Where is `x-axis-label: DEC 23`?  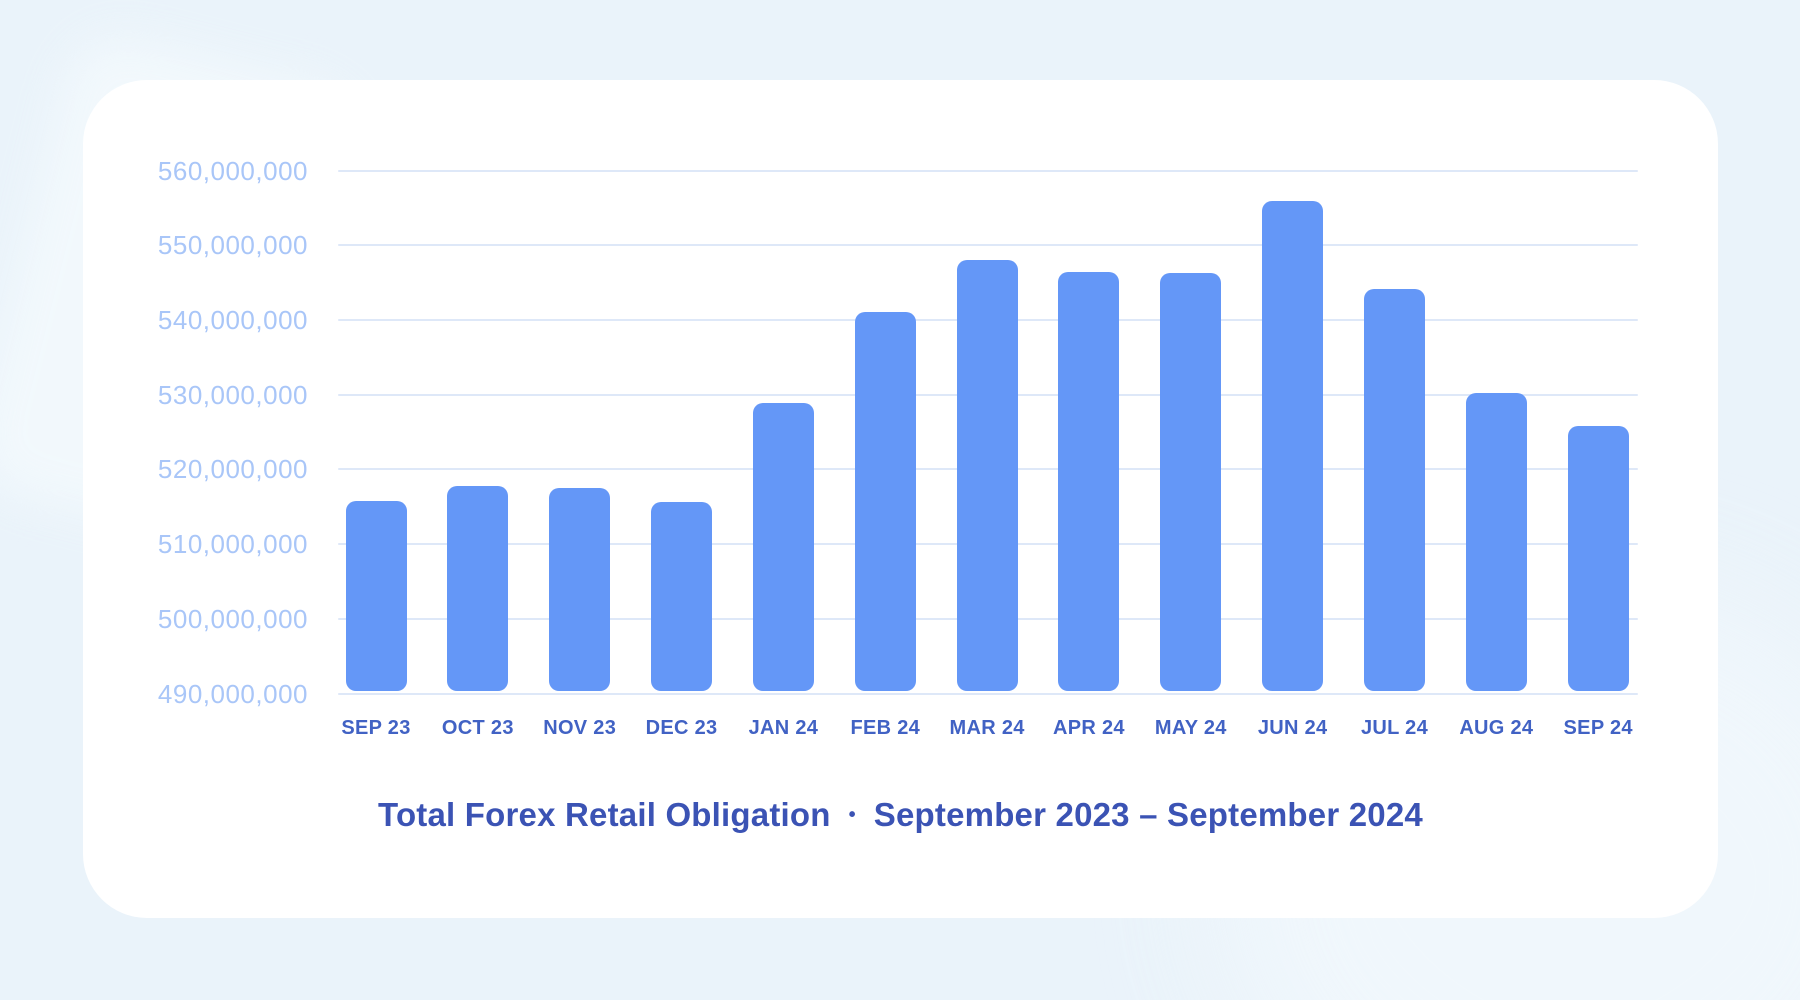 x-axis-label: DEC 23 is located at coordinates (681, 728).